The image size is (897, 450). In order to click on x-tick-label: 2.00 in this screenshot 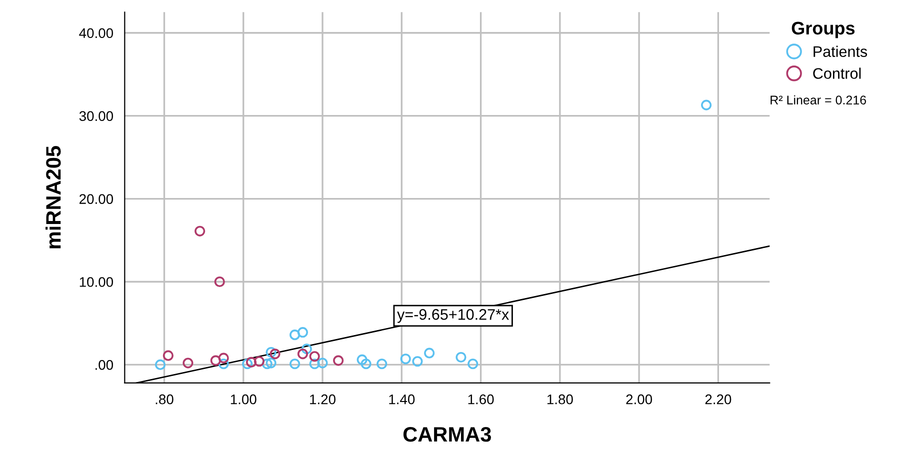, I will do `click(639, 399)`.